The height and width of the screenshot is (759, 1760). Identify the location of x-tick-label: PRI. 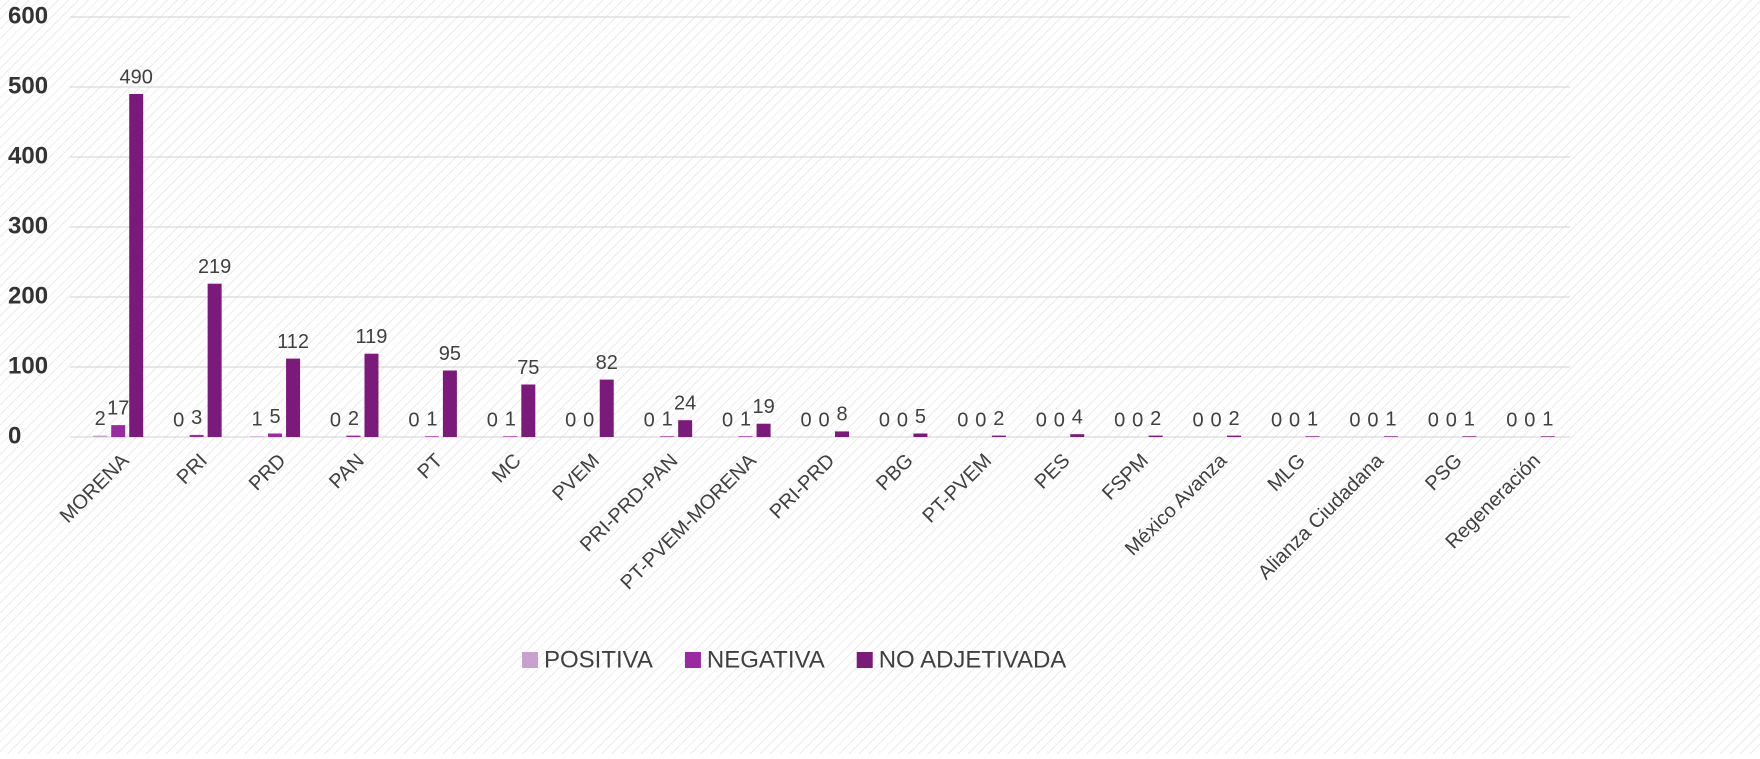
(192, 469).